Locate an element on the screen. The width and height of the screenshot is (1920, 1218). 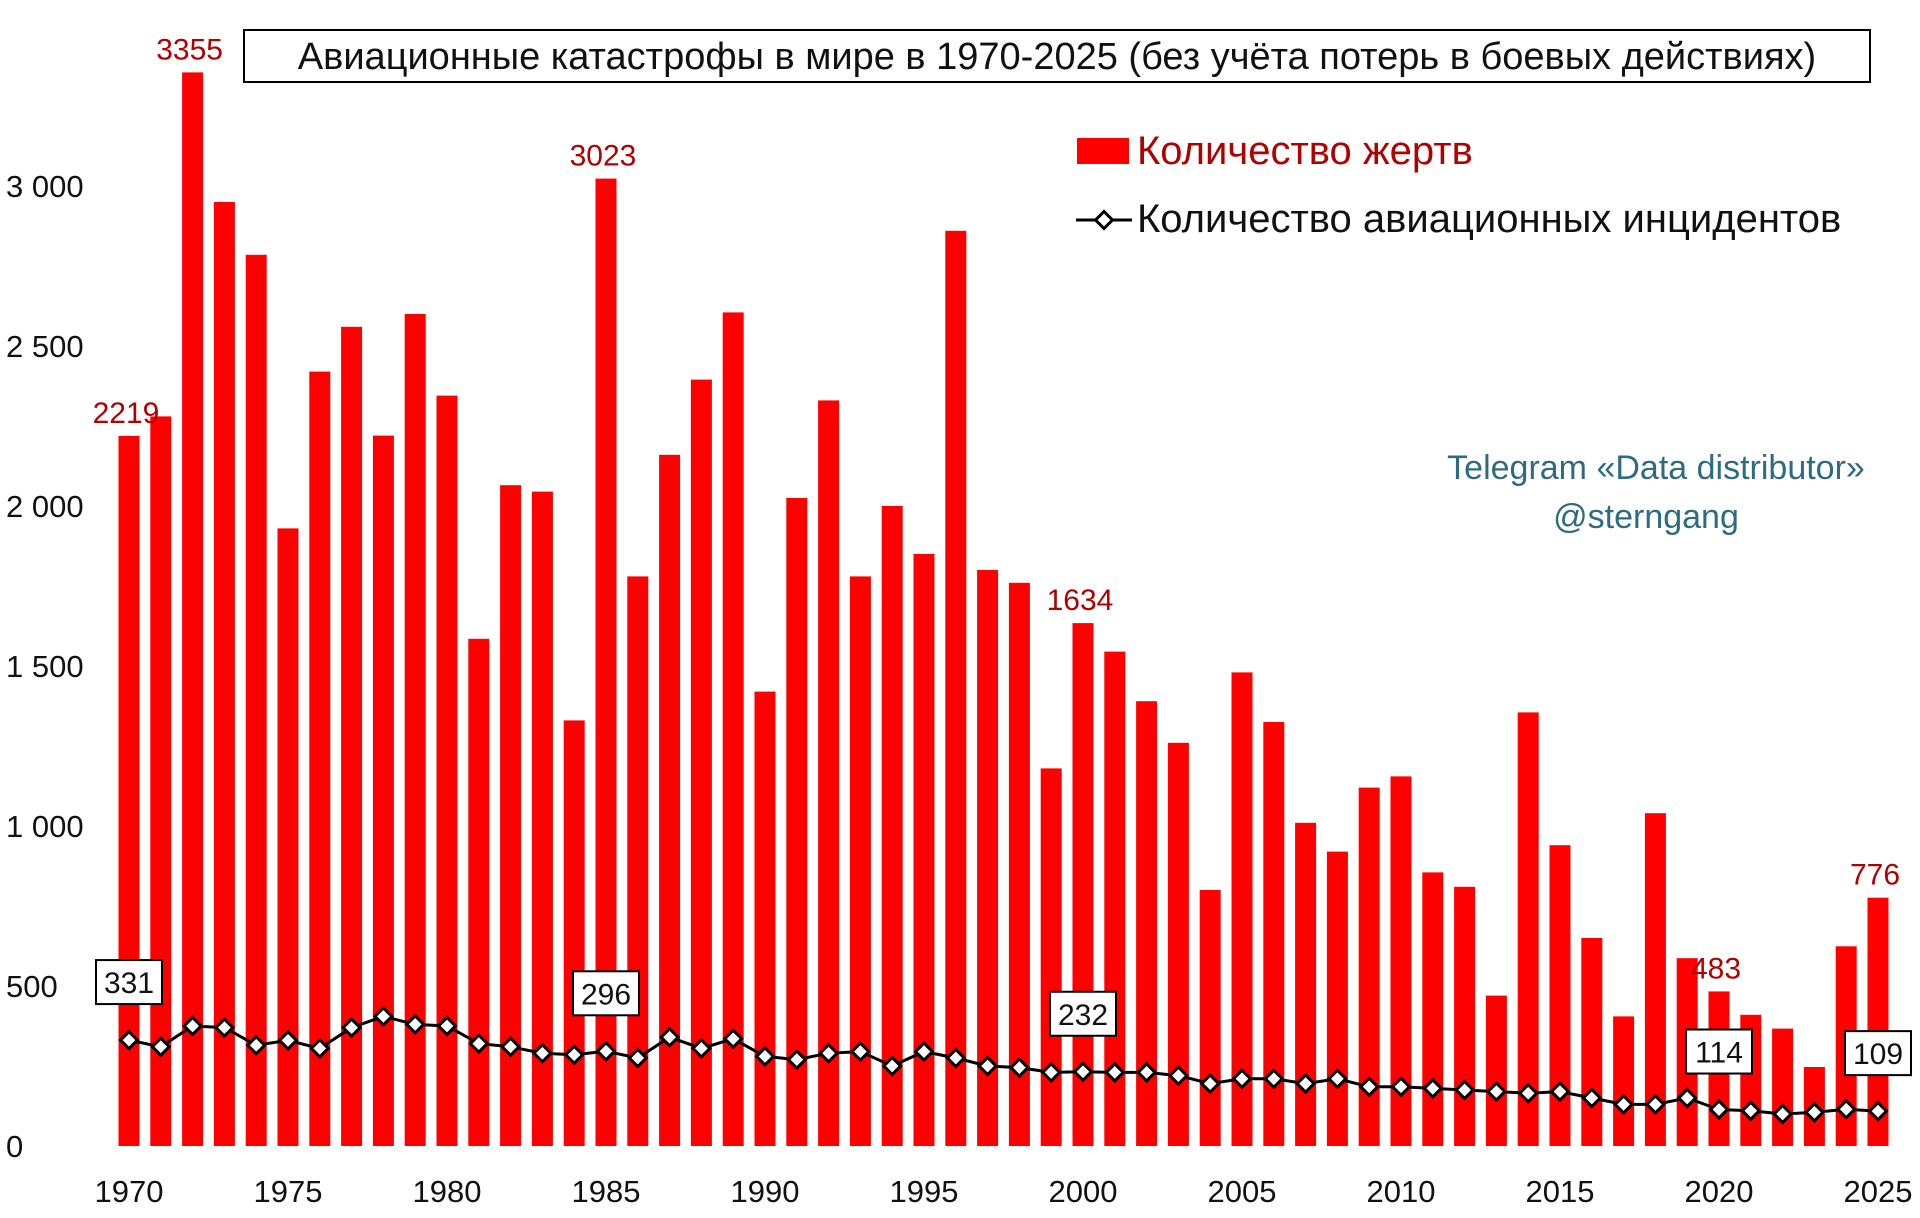
x-tick-label: 2010 is located at coordinates (1401, 1191).